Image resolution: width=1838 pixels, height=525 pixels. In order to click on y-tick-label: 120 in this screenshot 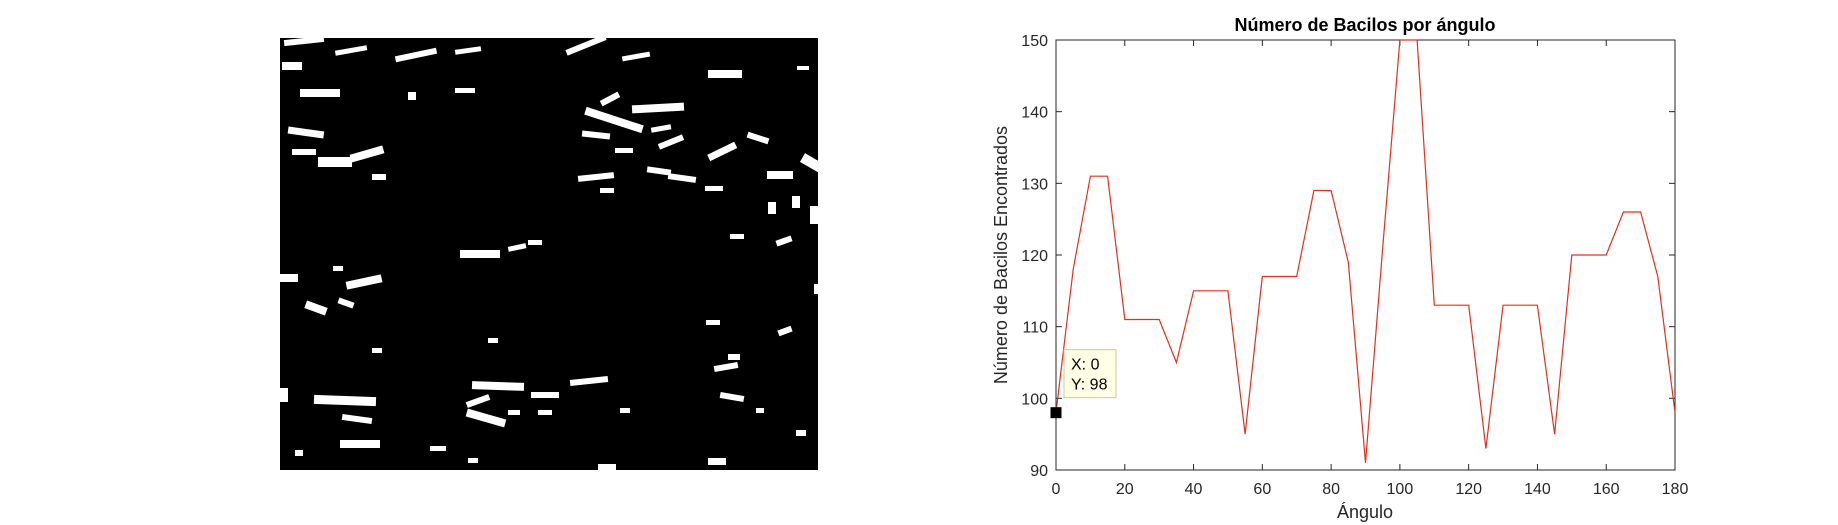, I will do `click(1034, 256)`.